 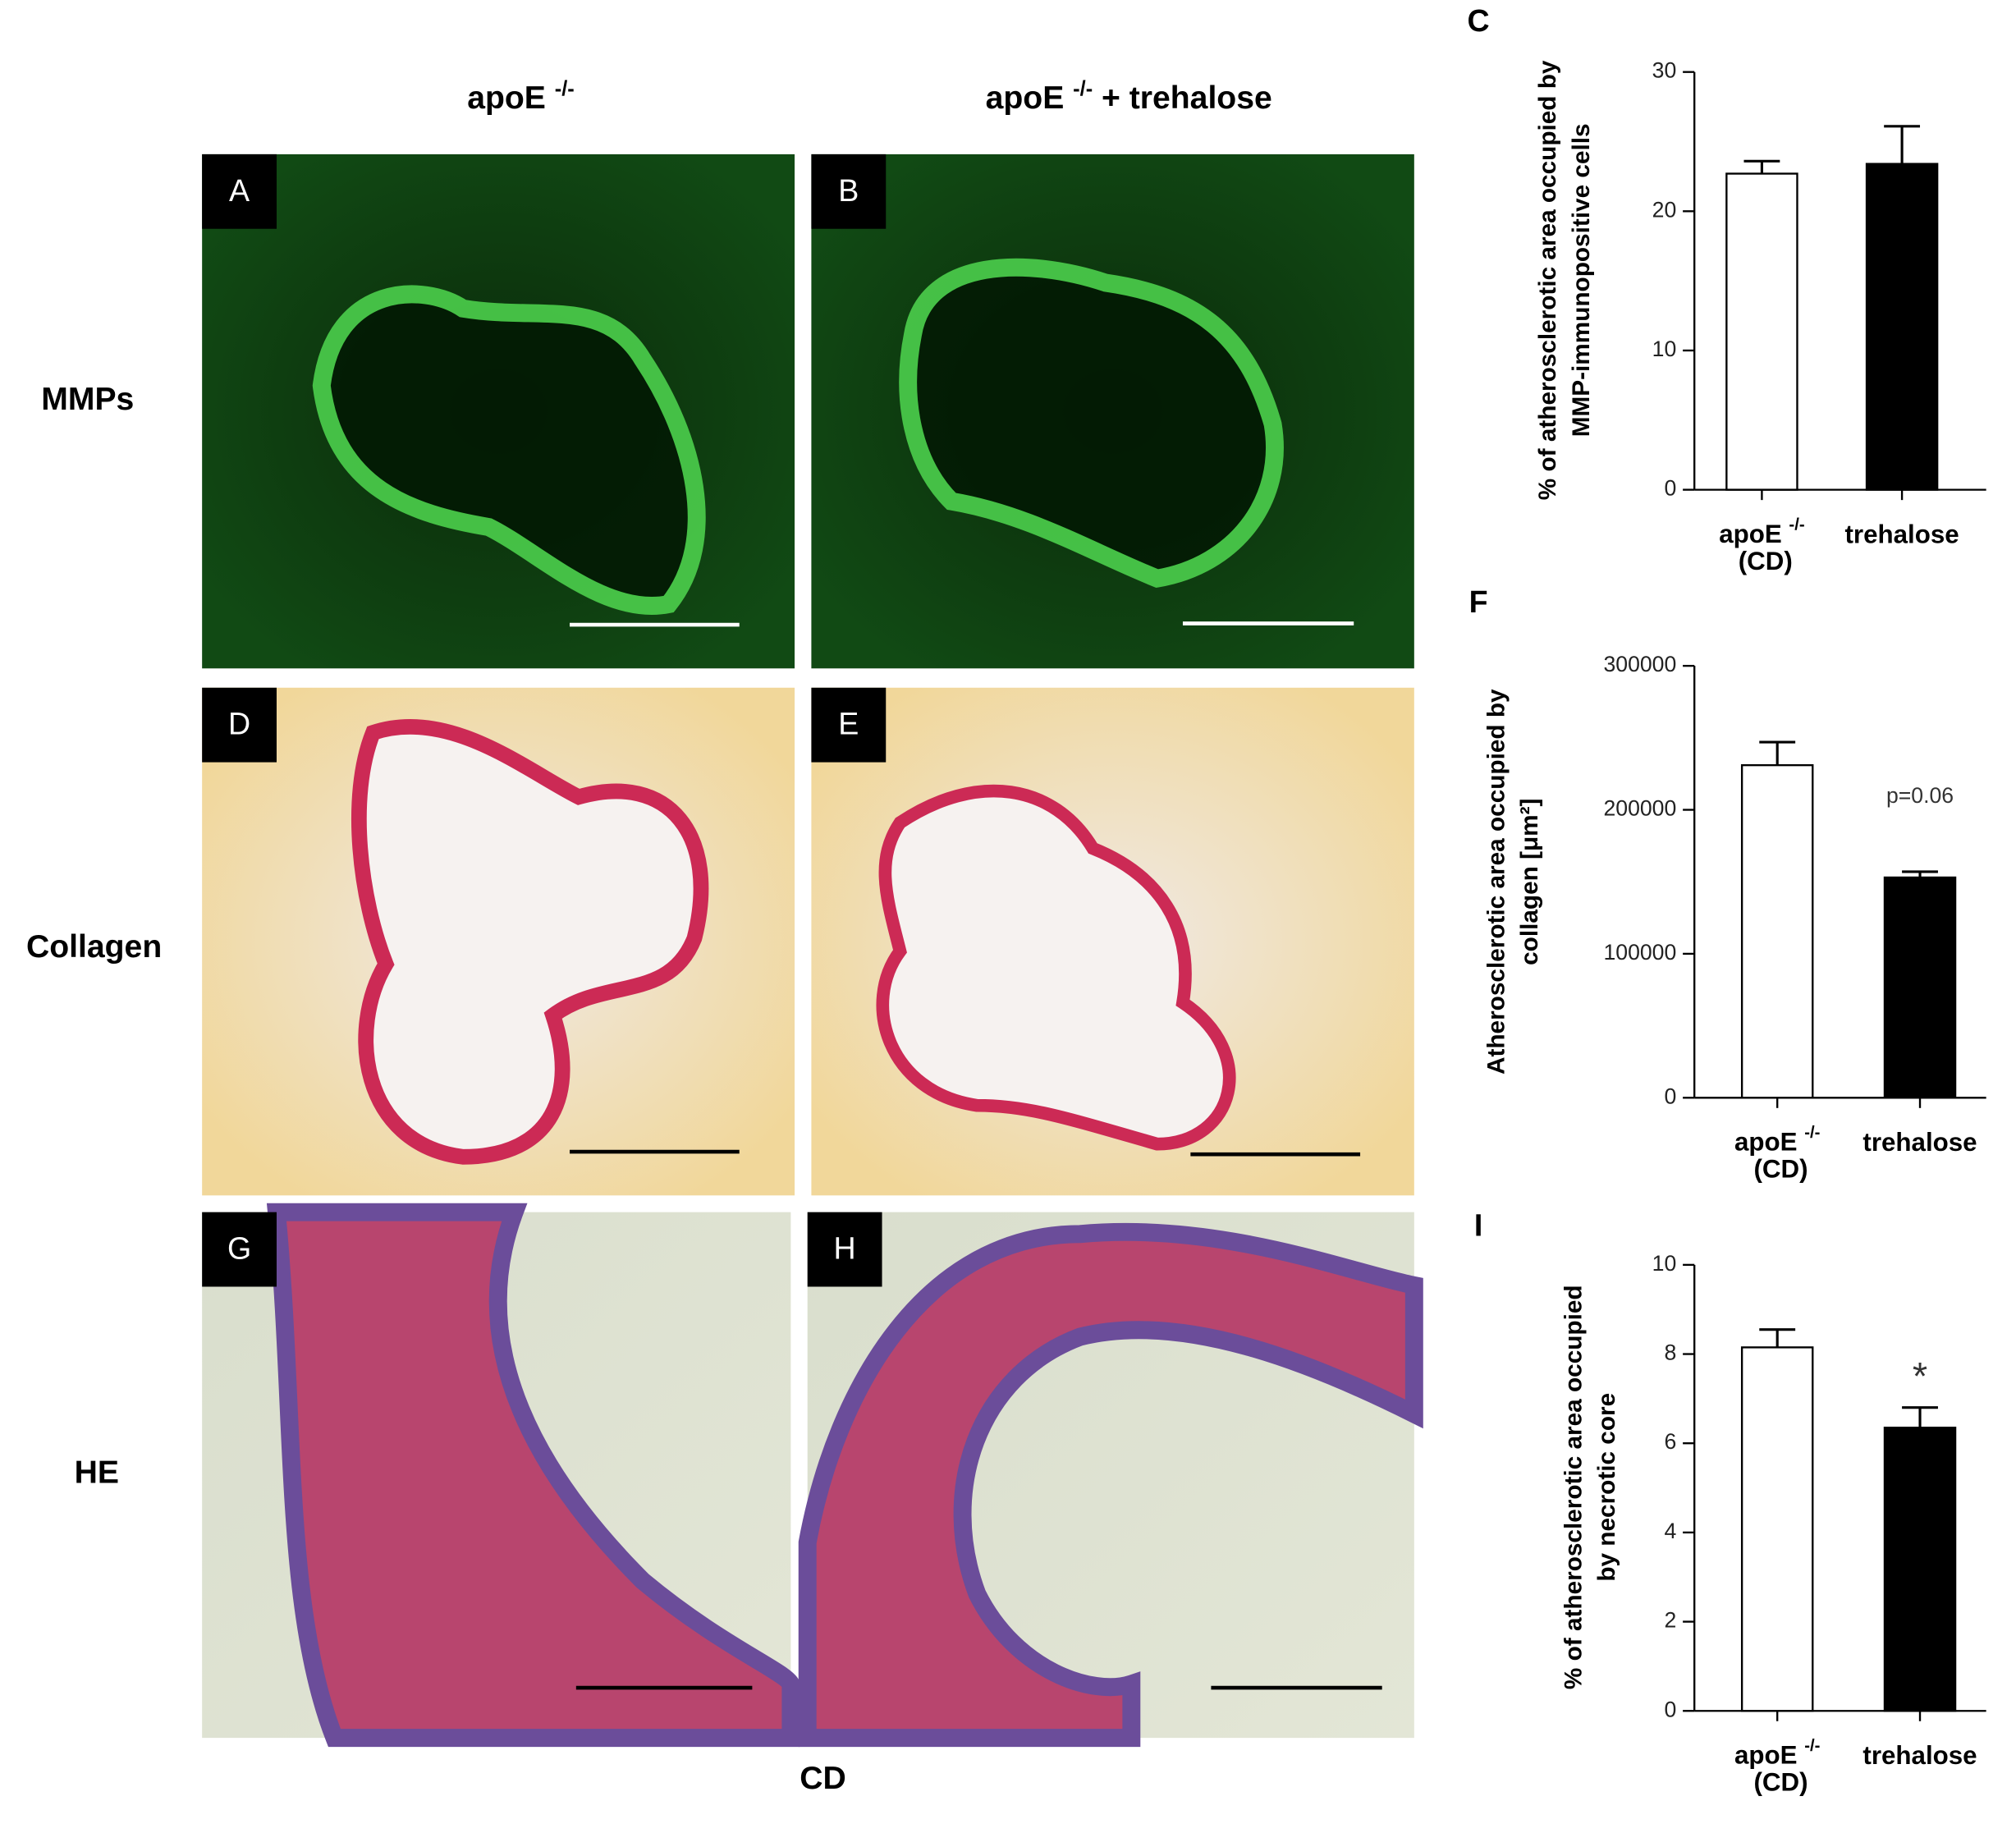 I want to click on y-tick-label: 2, so click(x=1670, y=1620).